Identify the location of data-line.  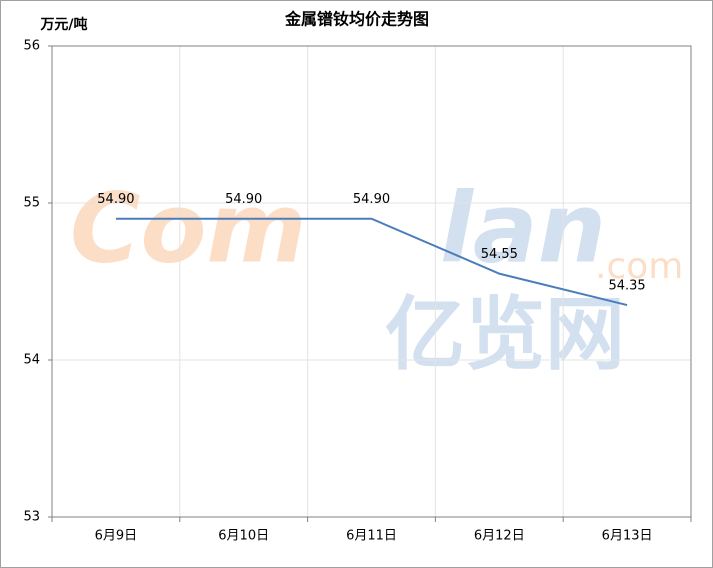
(371, 262).